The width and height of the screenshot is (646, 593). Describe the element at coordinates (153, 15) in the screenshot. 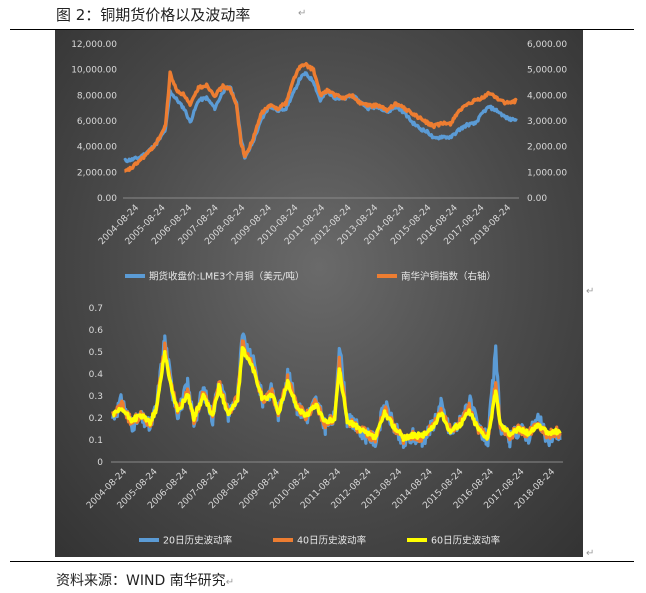

I see `figure-title: 图 2：铜期货价格以及波动率` at that location.